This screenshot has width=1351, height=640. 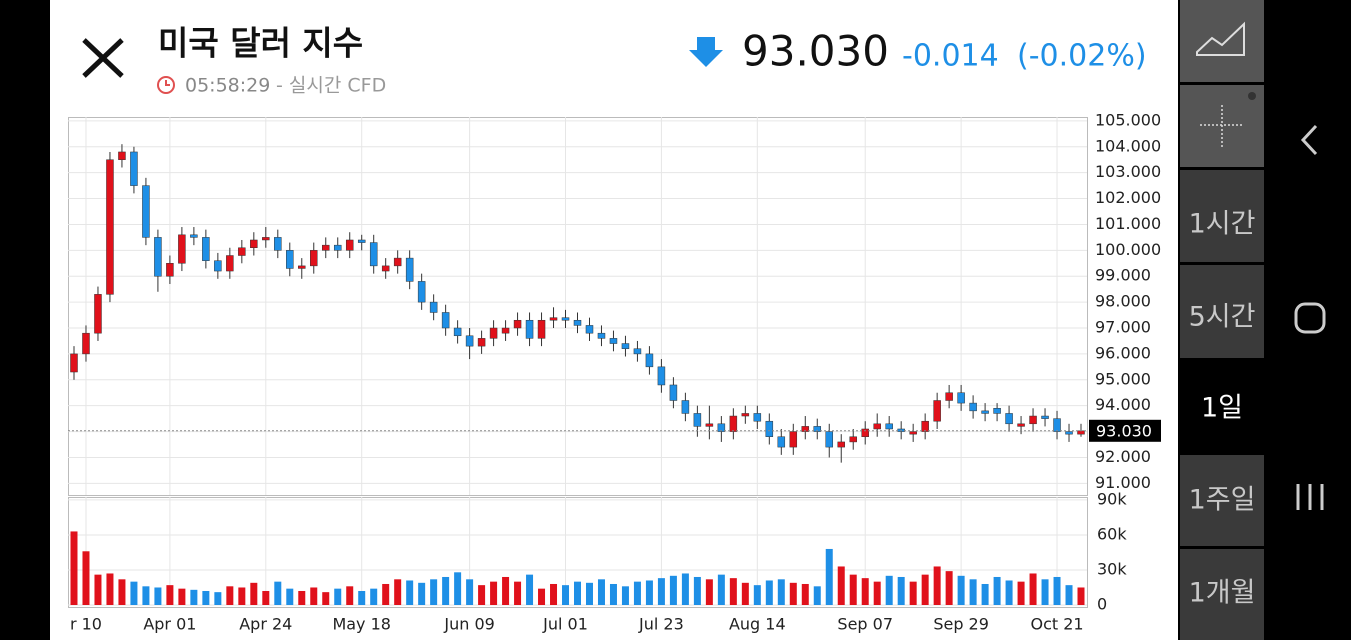 What do you see at coordinates (227, 86) in the screenshot?
I see `time: 05:58:29` at bounding box center [227, 86].